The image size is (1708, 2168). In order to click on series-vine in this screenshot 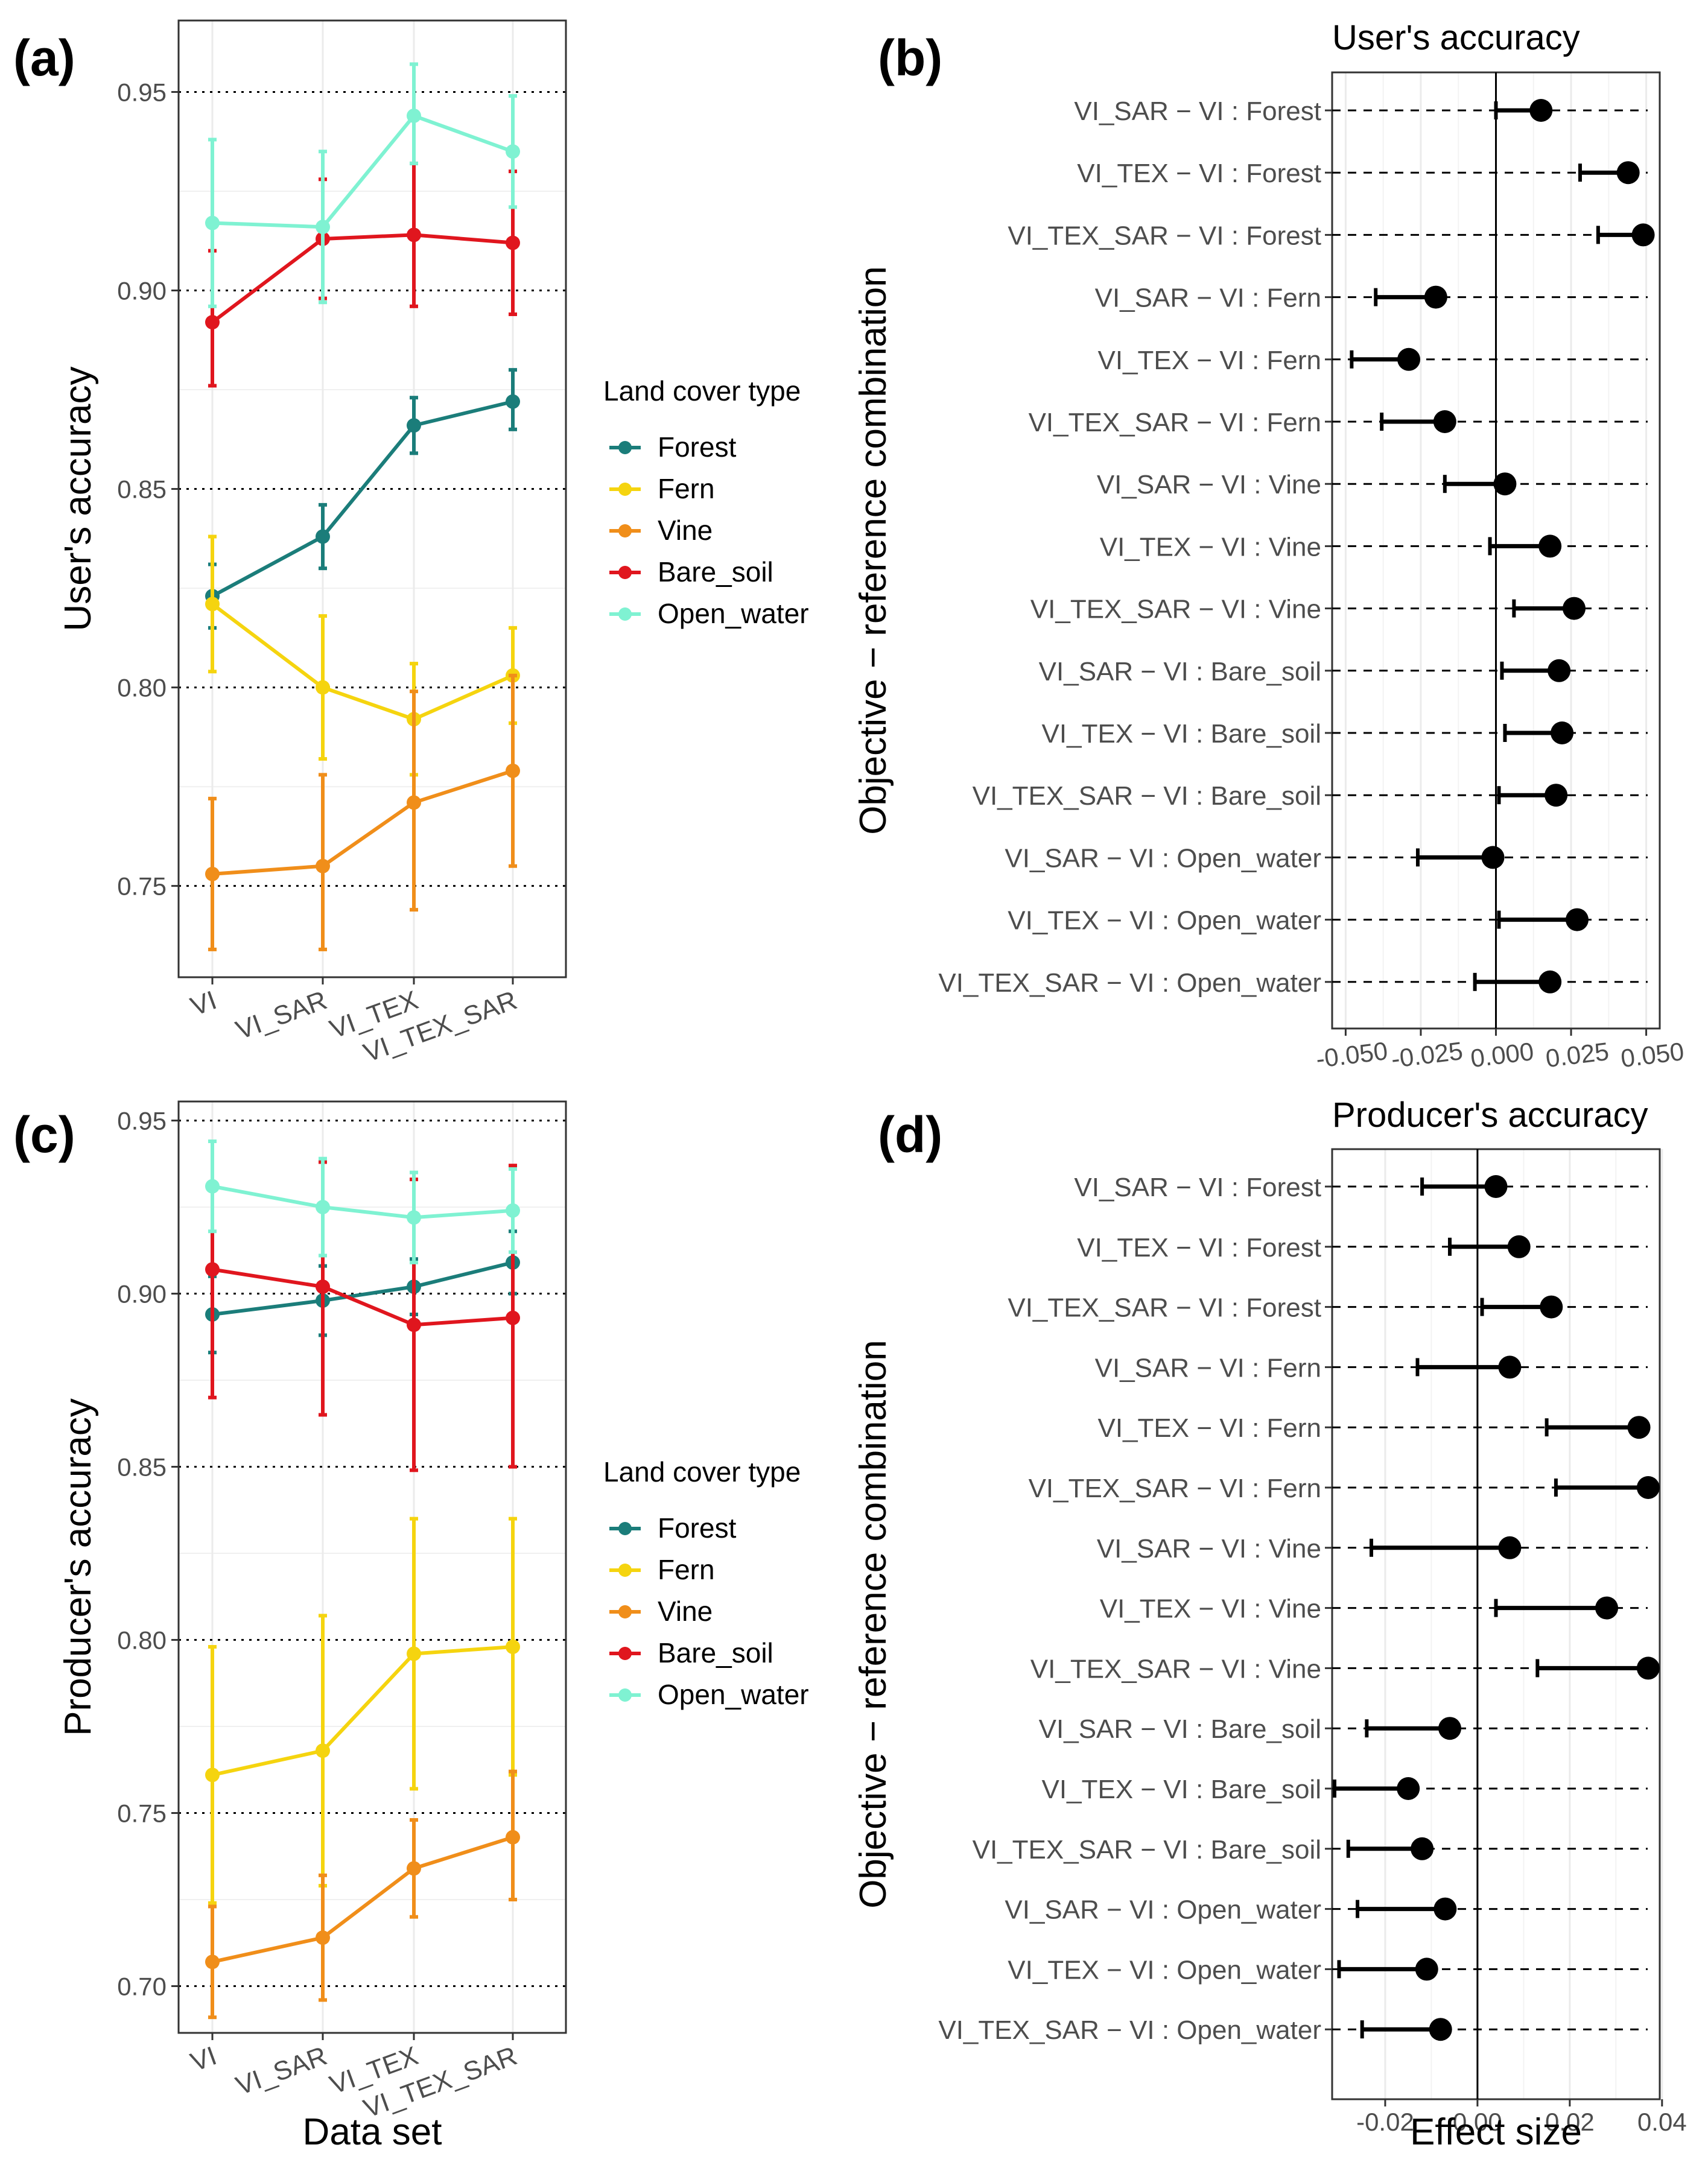, I will do `click(362, 812)`.